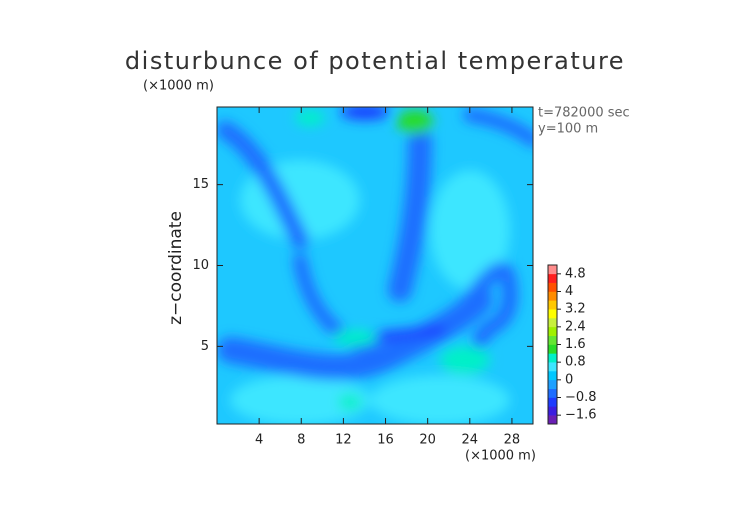  Describe the element at coordinates (375, 61) in the screenshot. I see `chart-title: disturbunce of potential temperature` at that location.